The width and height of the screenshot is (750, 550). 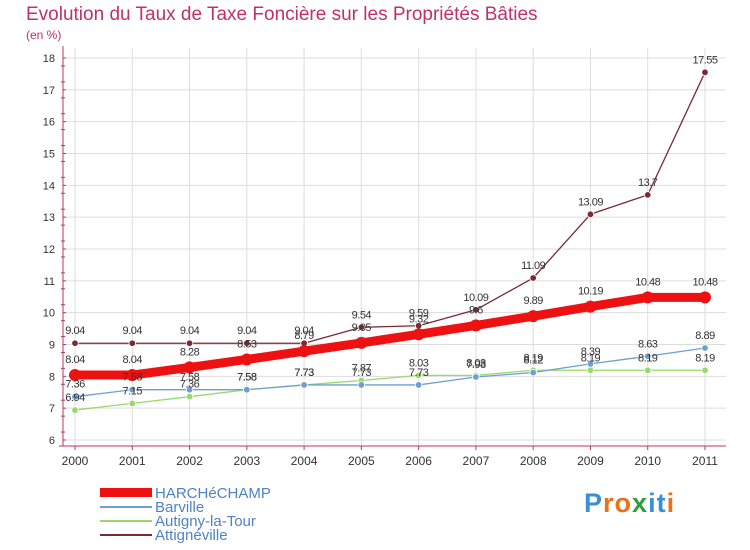 I want to click on data-label: 8.03, so click(x=476, y=363).